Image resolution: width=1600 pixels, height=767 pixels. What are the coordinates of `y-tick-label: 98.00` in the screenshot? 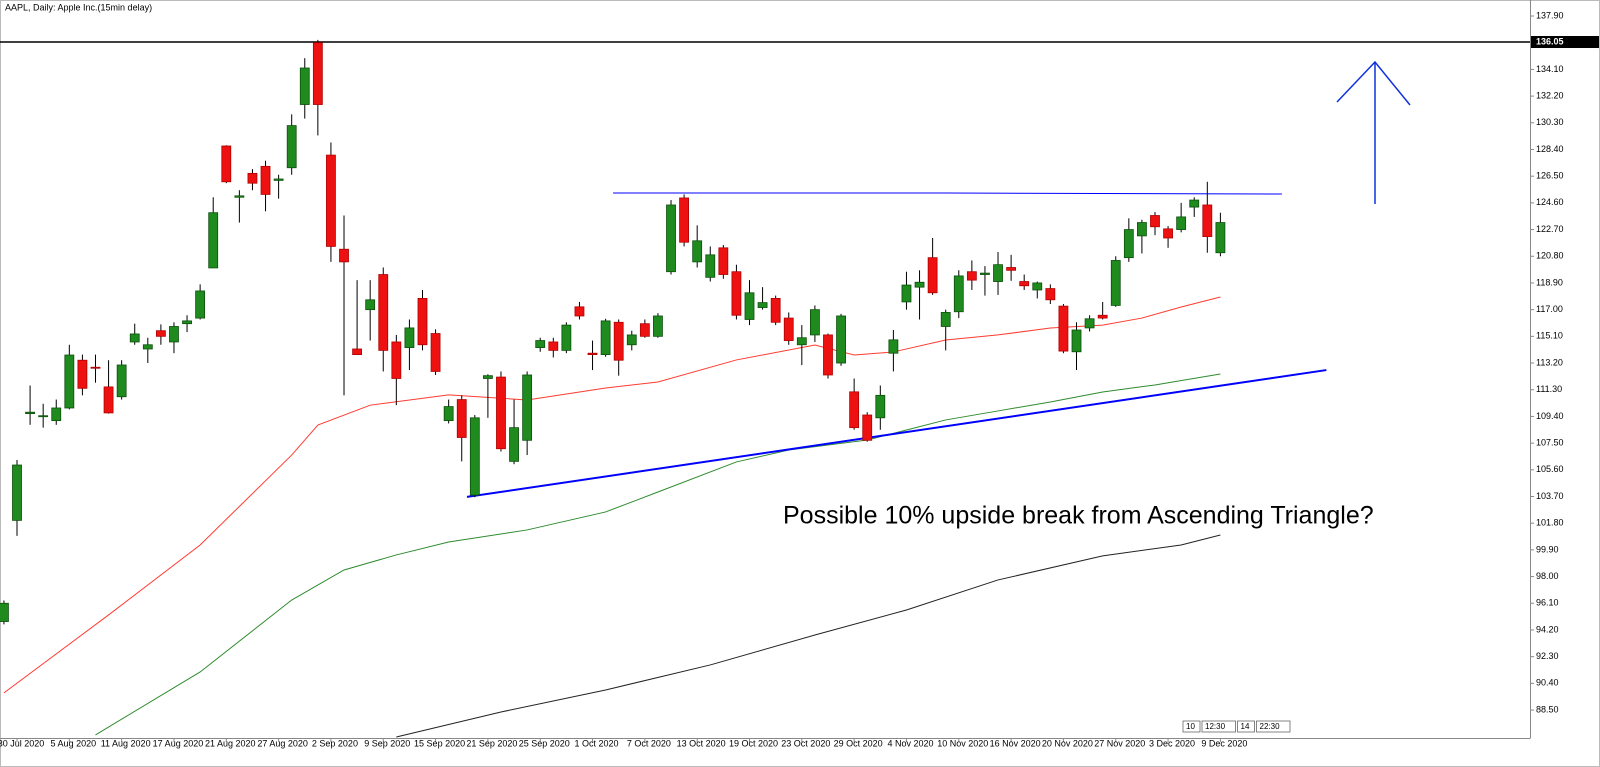 It's located at (1547, 576).